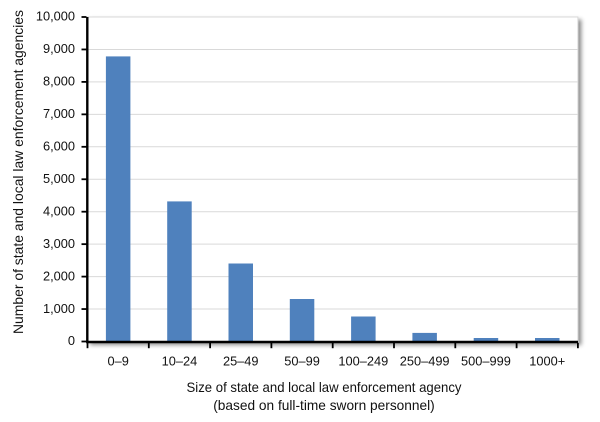  I want to click on svg-text: 0–9, so click(117, 360).